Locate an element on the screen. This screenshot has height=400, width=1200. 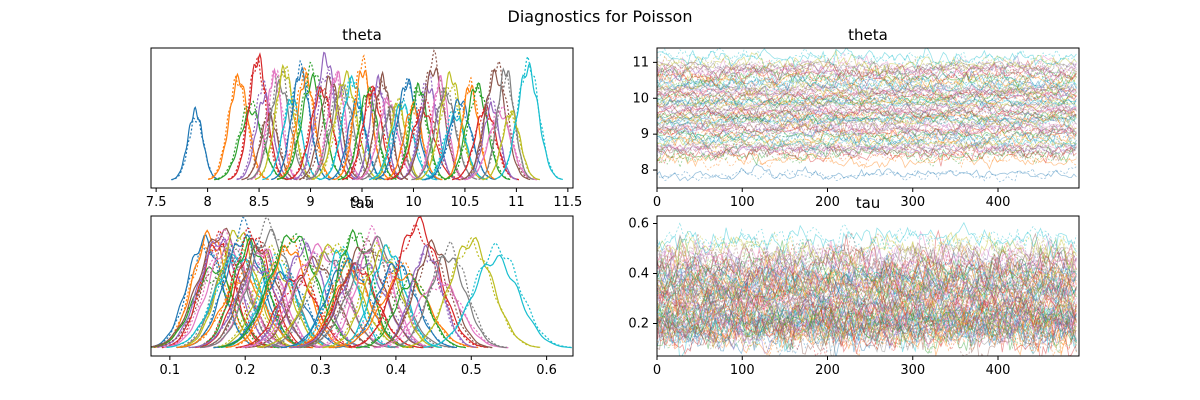
x-tick-label: 11.5 is located at coordinates (567, 202).